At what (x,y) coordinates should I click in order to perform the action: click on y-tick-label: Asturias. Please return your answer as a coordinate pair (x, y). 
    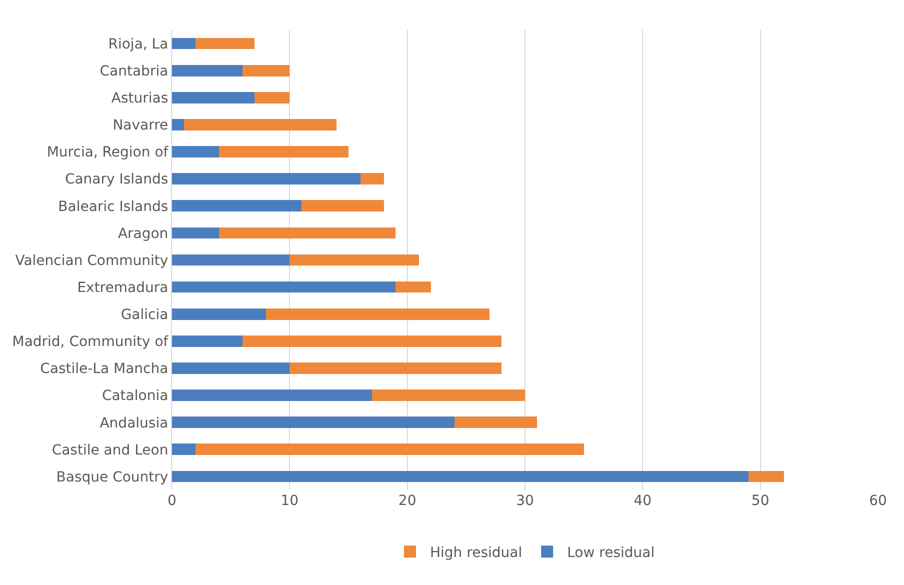
    Looking at the image, I should click on (139, 98).